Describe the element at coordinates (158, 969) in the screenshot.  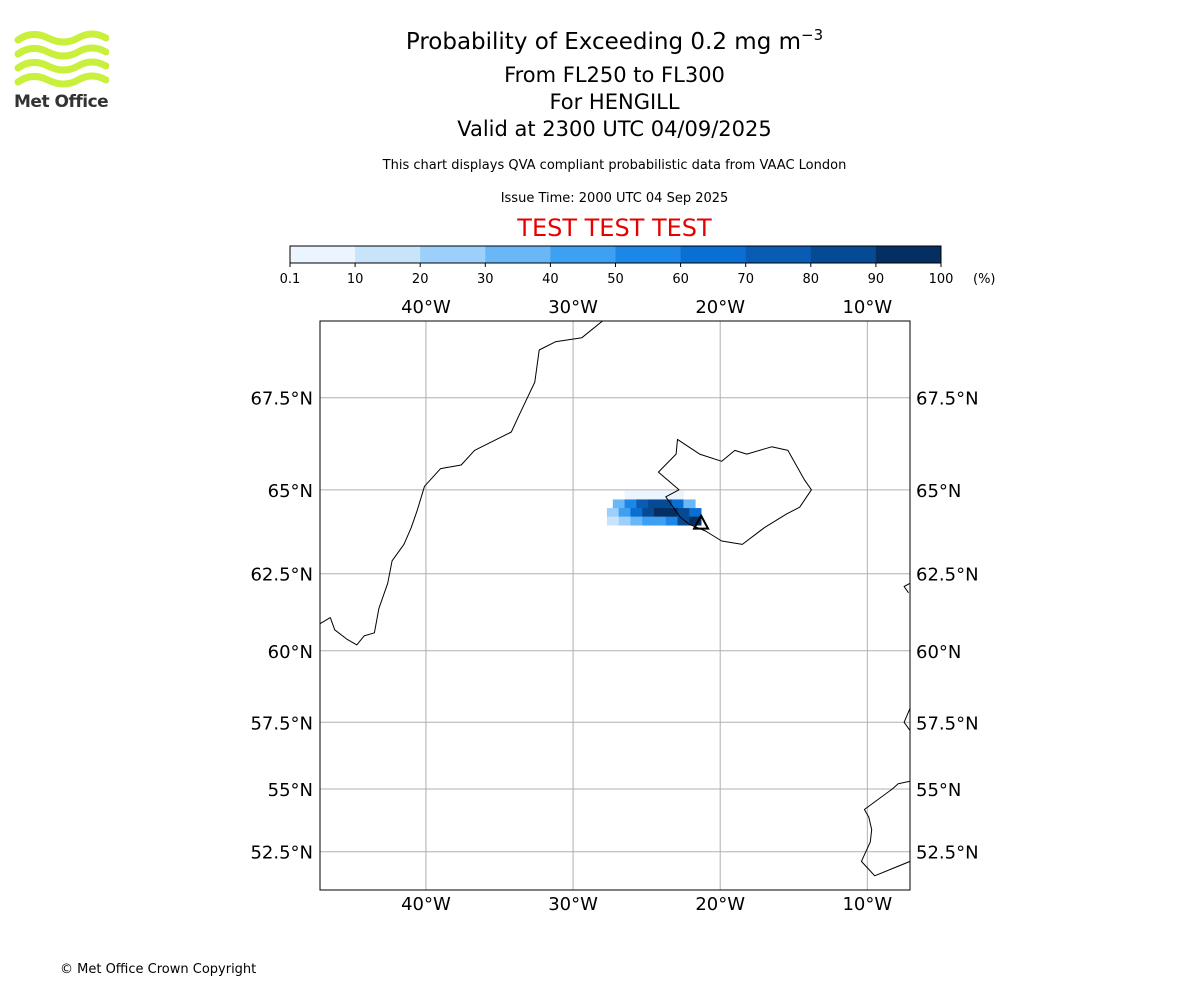
I see `copyright: © Met Office Crown Copyright` at that location.